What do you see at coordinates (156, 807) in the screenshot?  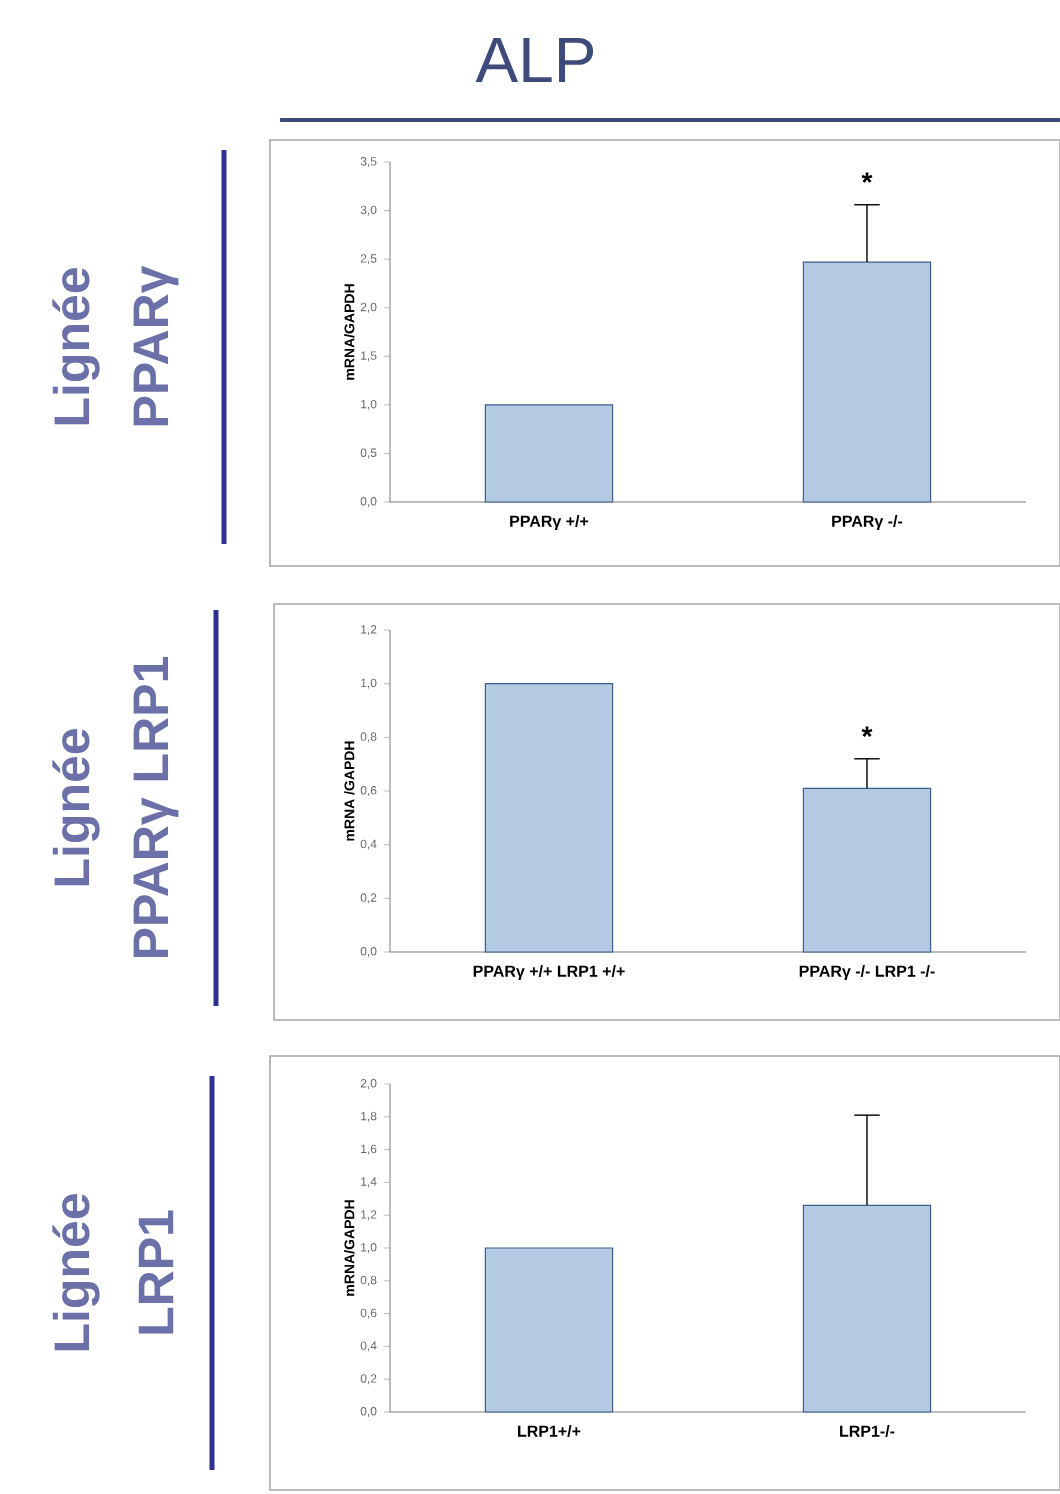 I see `text: PPARγ LRP1` at bounding box center [156, 807].